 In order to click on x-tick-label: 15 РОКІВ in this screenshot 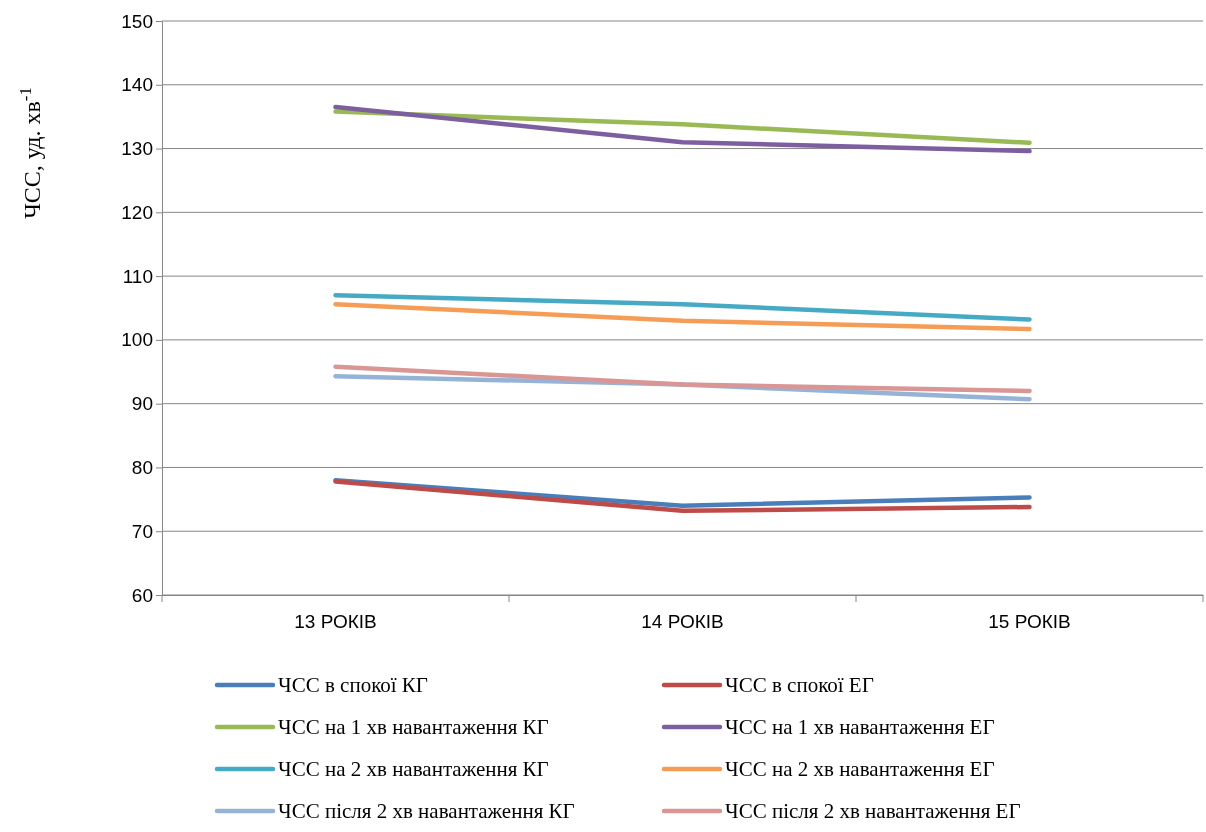, I will do `click(1029, 622)`.